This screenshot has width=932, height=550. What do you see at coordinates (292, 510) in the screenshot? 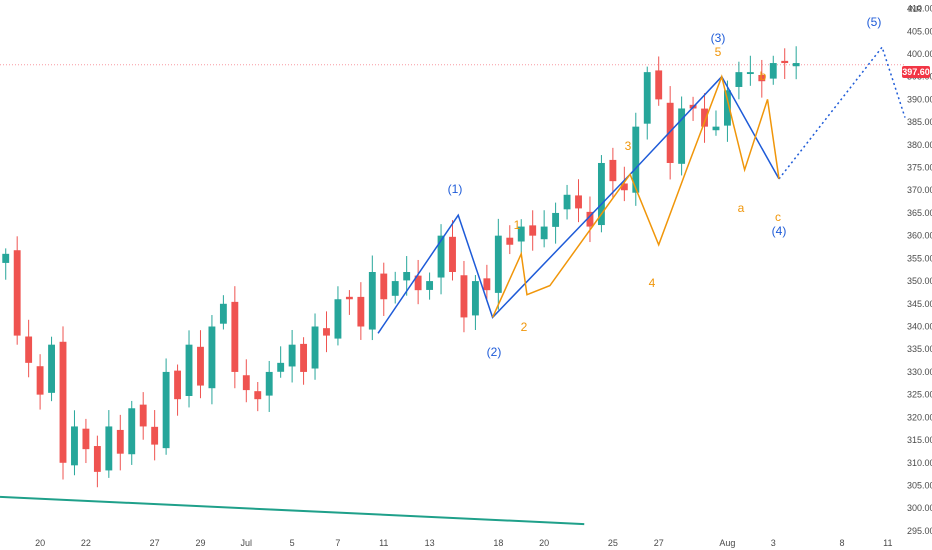
I see `support-trendline` at bounding box center [292, 510].